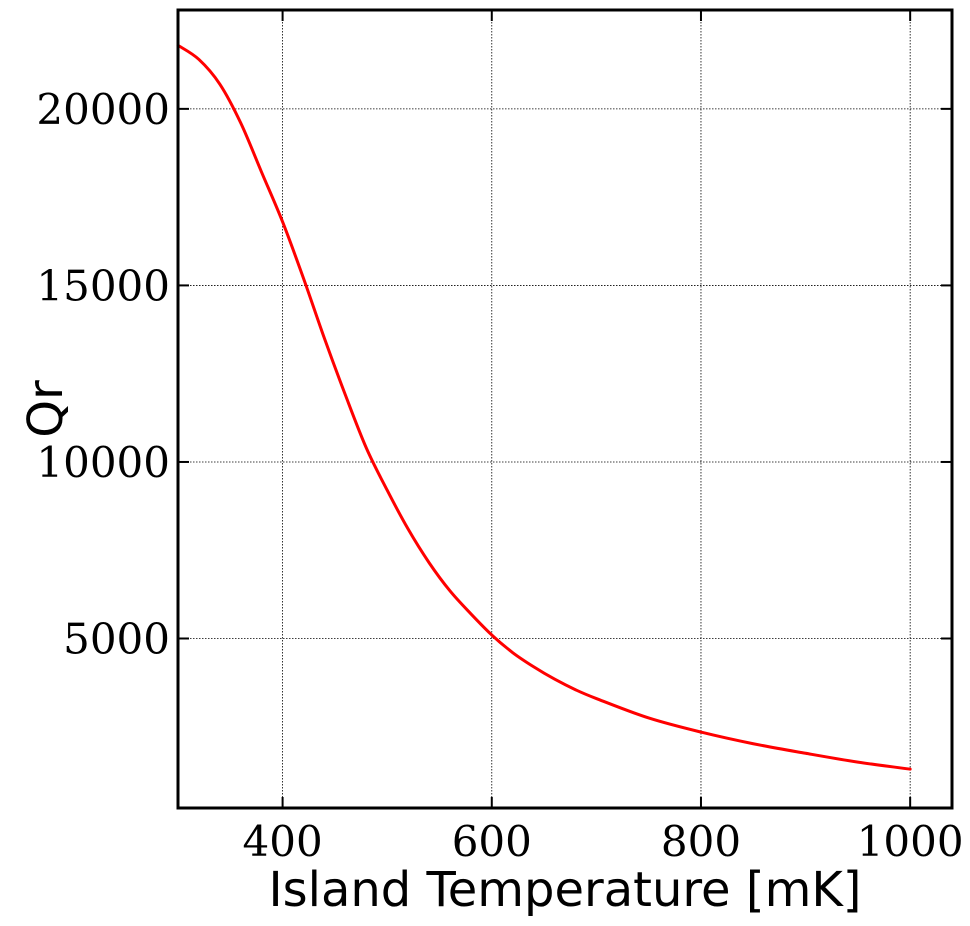  What do you see at coordinates (103, 462) in the screenshot?
I see `y-tick-label: 10000` at bounding box center [103, 462].